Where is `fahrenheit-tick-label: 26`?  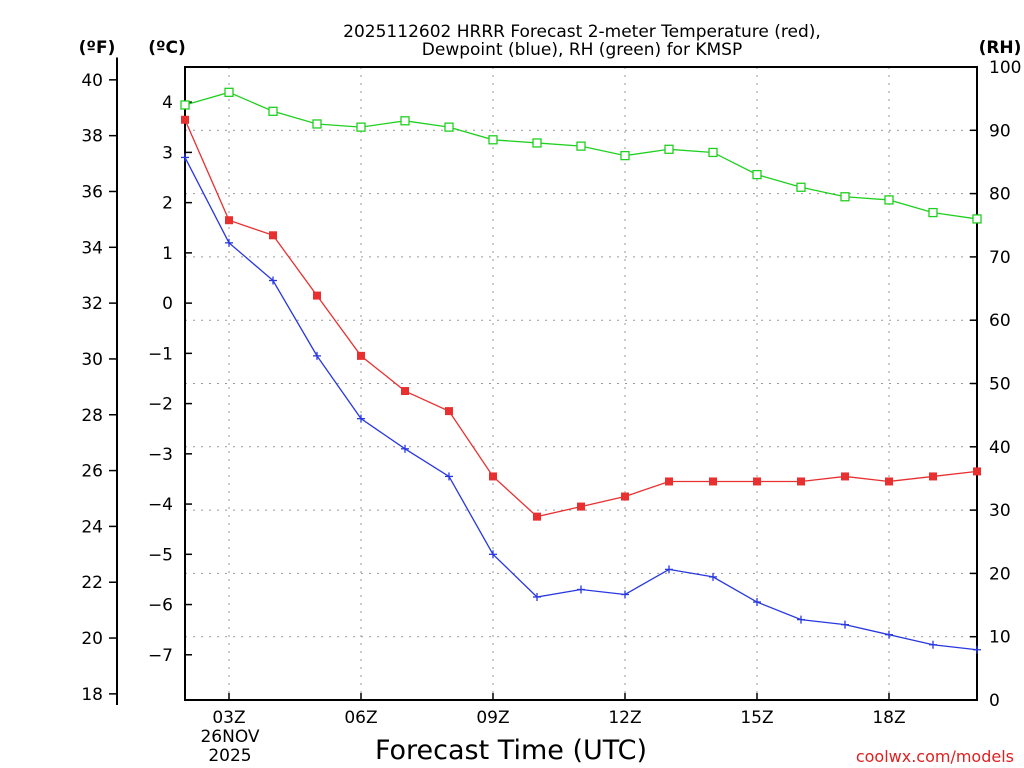 fahrenheit-tick-label: 26 is located at coordinates (92, 472).